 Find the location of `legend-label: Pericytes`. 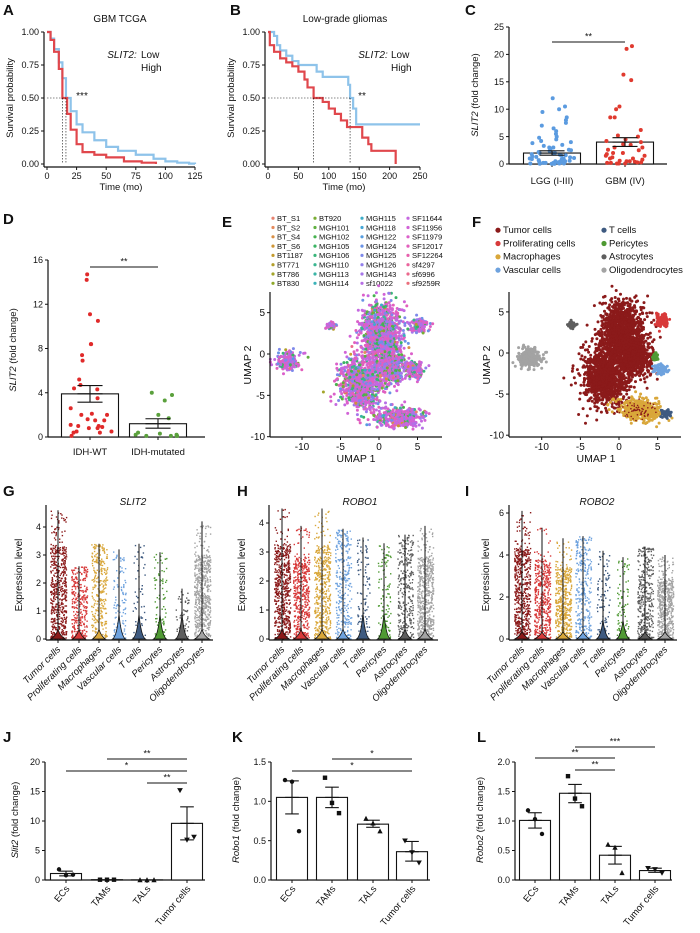

legend-label: Pericytes is located at coordinates (628, 243).